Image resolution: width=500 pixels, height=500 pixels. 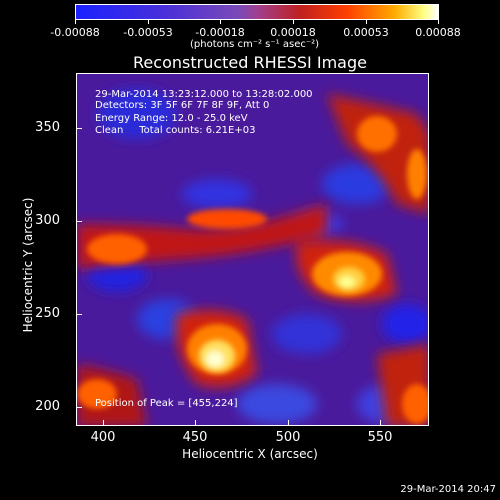 What do you see at coordinates (175, 130) in the screenshot?
I see `clean-total-counts: Clean Total counts: 6.21E+03` at bounding box center [175, 130].